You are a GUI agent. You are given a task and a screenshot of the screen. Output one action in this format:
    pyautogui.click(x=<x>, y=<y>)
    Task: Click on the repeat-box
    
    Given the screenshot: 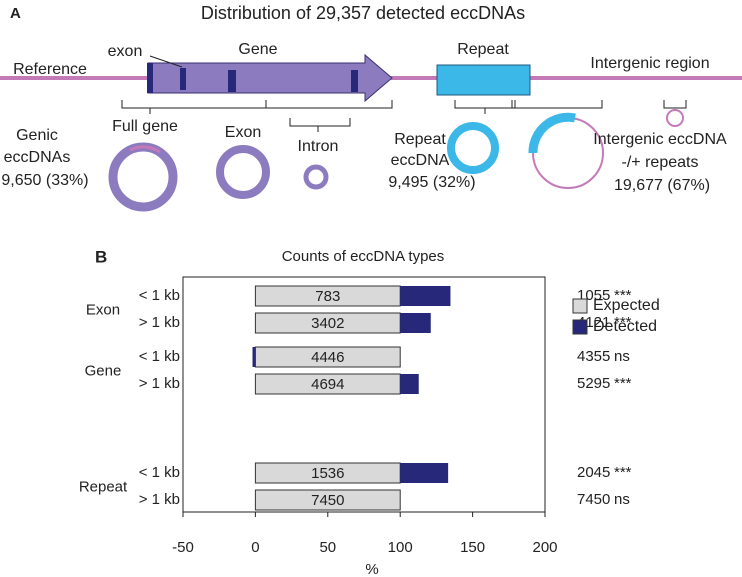 What is the action you would take?
    pyautogui.click(x=483, y=80)
    